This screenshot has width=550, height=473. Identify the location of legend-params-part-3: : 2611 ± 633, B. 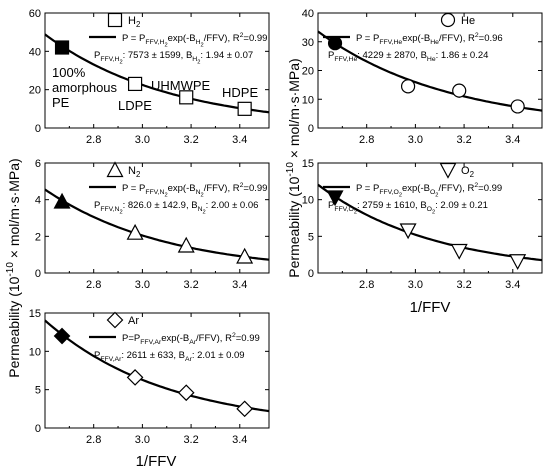
(153, 355).